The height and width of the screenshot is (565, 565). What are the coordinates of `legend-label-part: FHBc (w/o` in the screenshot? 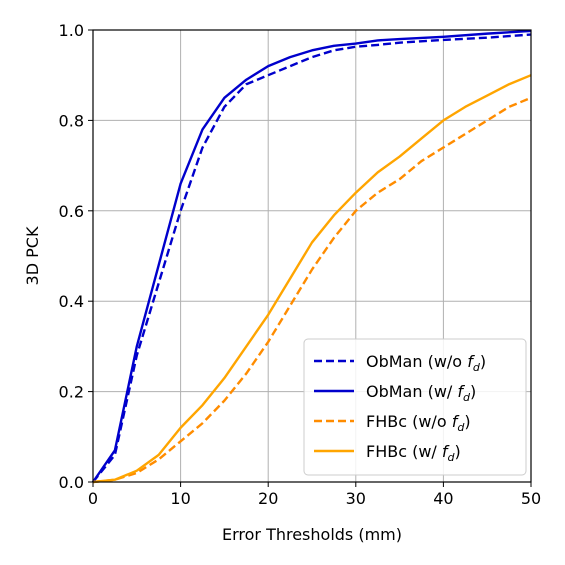 It's located at (409, 421).